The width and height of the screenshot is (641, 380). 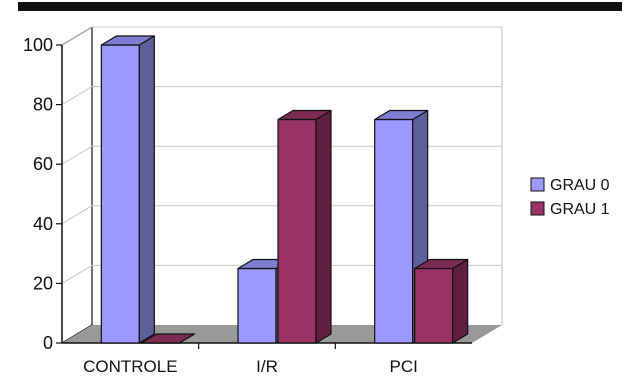 What do you see at coordinates (43, 224) in the screenshot?
I see `y-tick-label: 40` at bounding box center [43, 224].